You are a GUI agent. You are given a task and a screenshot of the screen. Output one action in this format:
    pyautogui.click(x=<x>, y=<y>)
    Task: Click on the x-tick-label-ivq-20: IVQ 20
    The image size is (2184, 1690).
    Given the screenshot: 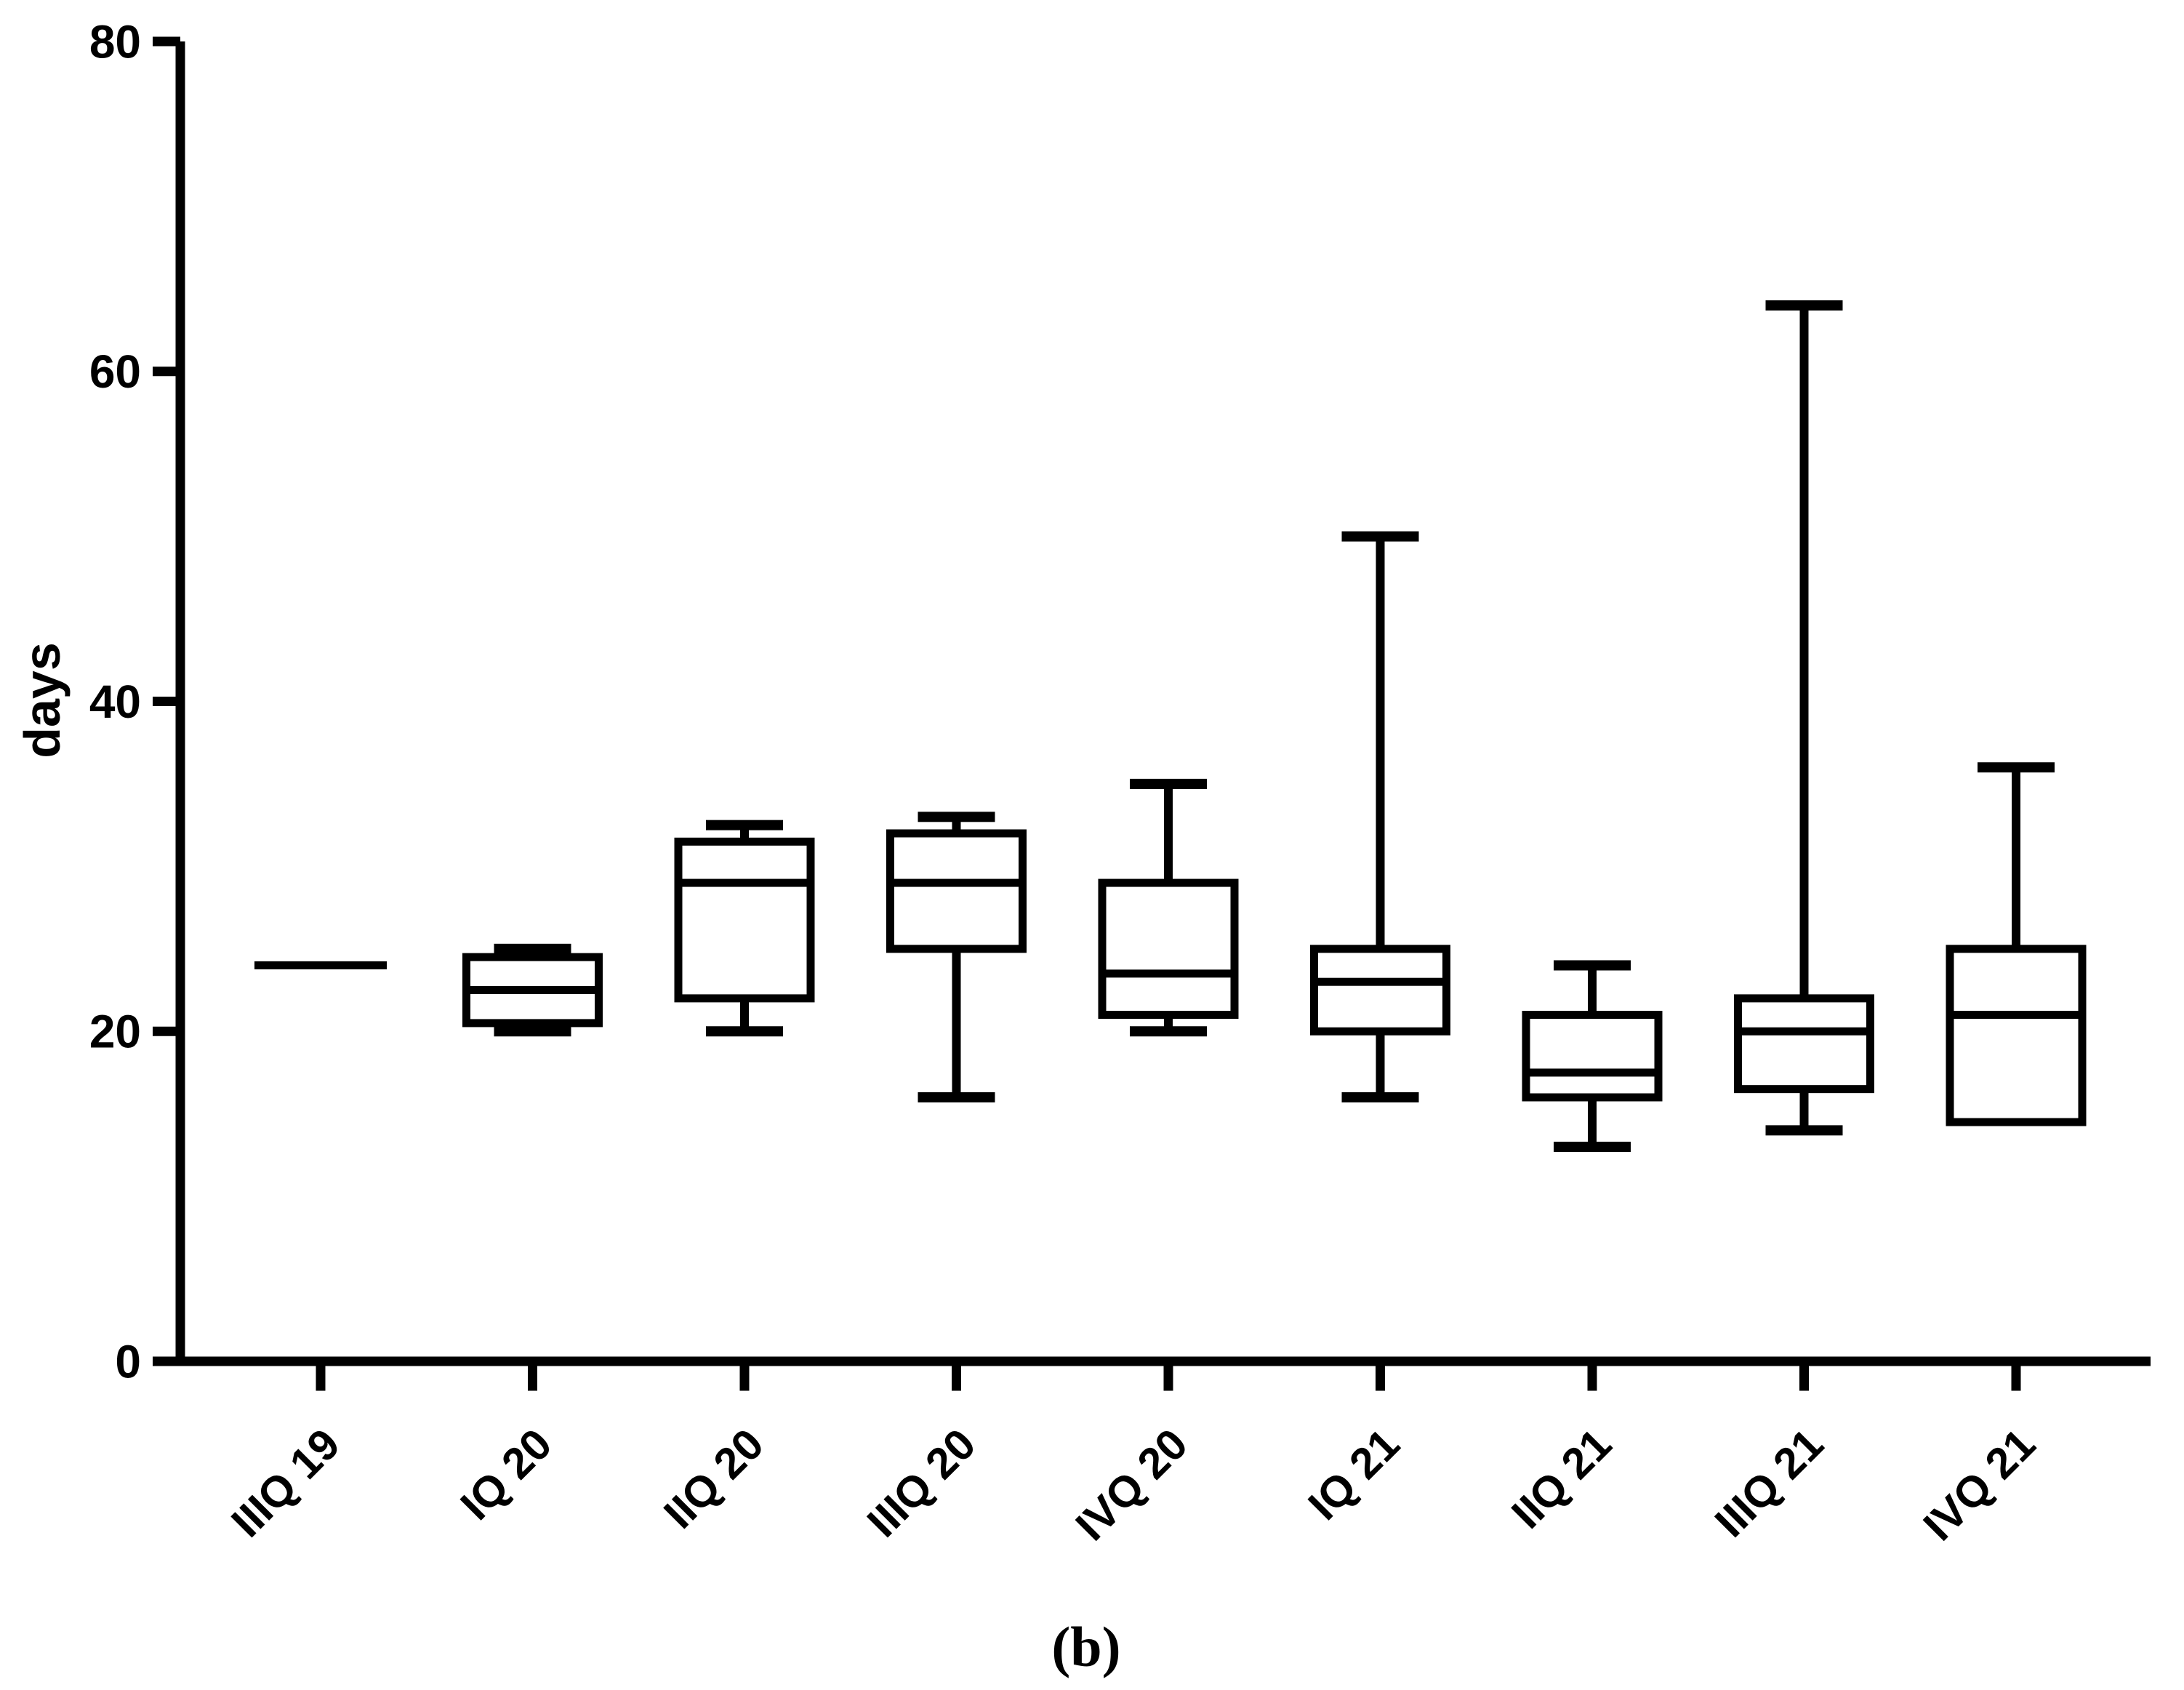 What is the action you would take?
    pyautogui.click(x=1132, y=1484)
    